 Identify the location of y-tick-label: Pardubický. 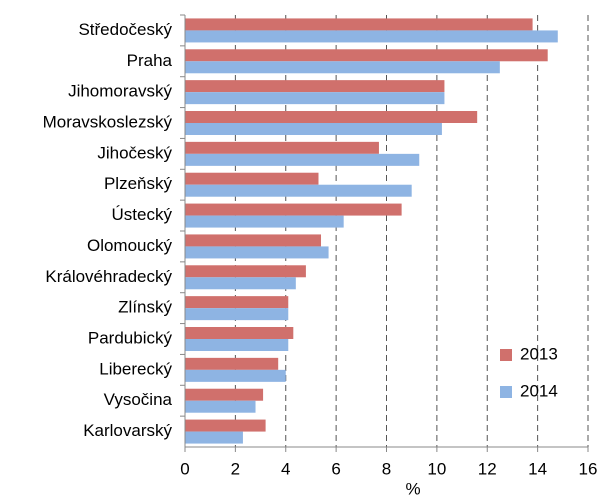
(130, 337).